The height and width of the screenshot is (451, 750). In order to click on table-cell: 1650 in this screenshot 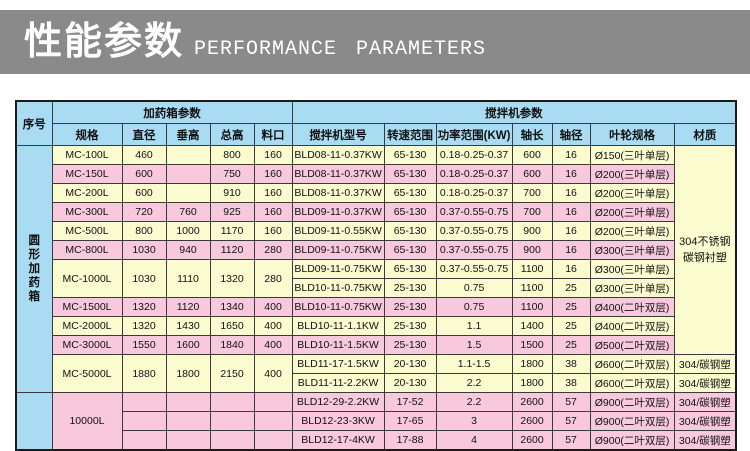, I will do `click(232, 326)`.